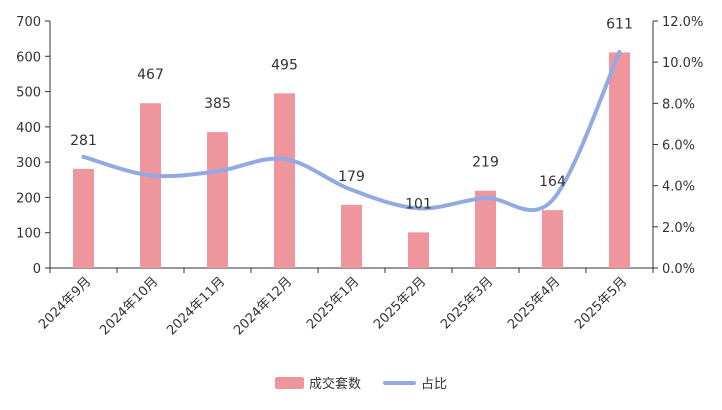  I want to click on y-left-tick-label: 100, so click(28, 234).